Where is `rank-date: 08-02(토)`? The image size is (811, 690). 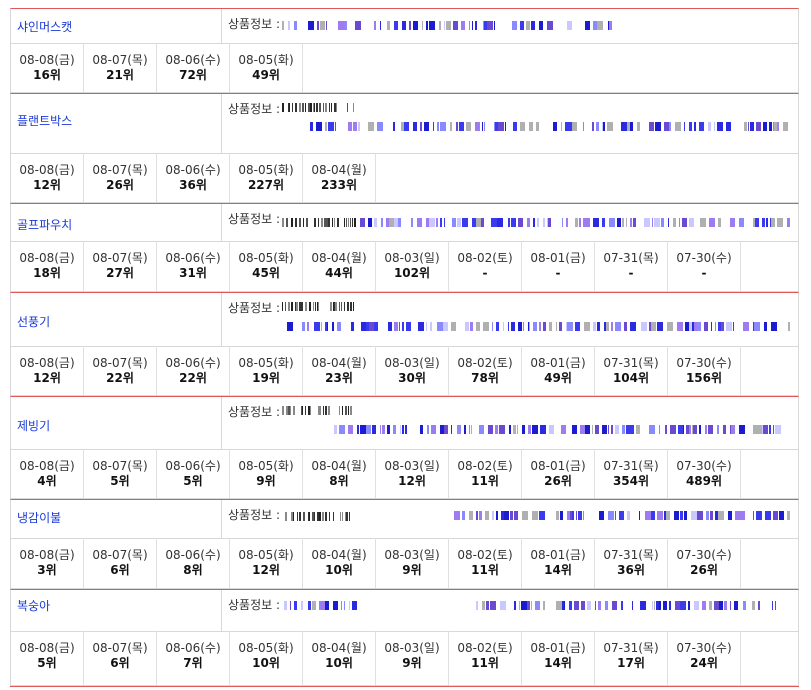 rank-date: 08-02(토) is located at coordinates (485, 258).